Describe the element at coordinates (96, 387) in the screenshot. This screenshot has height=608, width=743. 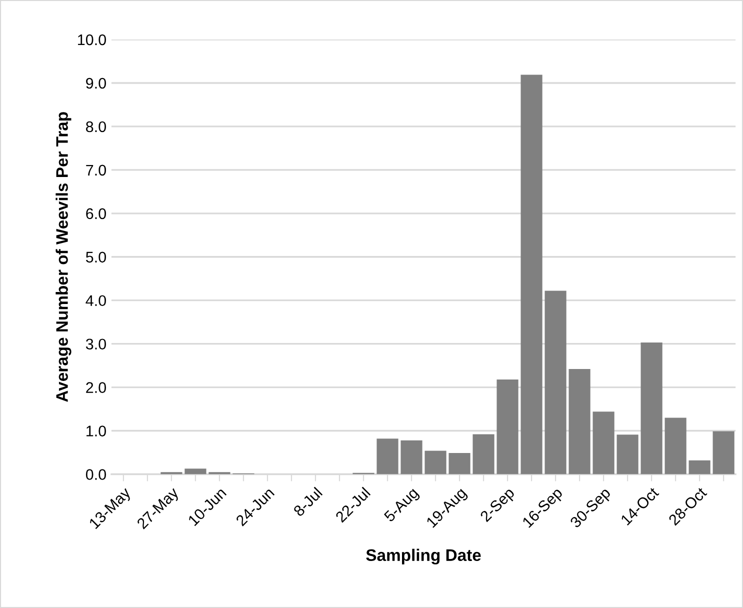
I see `y-tick-label: 2.0` at that location.